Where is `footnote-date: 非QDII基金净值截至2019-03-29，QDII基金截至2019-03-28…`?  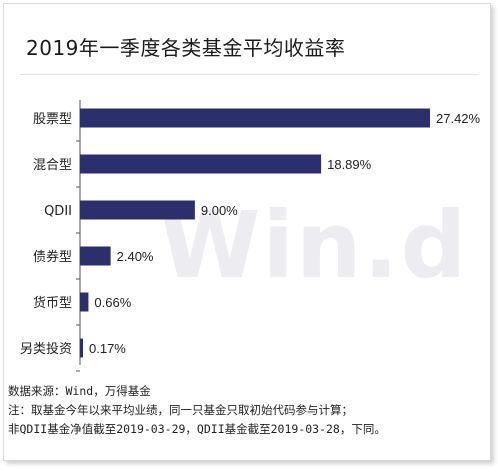 footnote-date: 非QDII基金净值截至2019-03-29，QDII基金截至2019-03-28… is located at coordinates (197, 429).